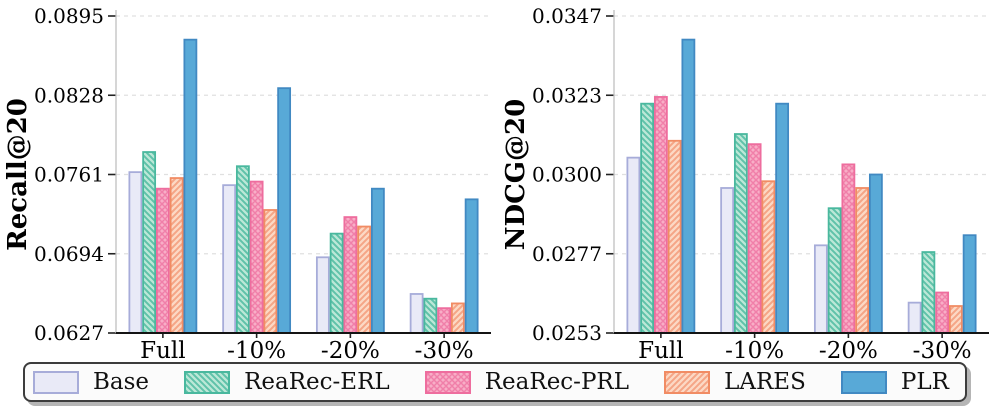 The height and width of the screenshot is (414, 997). What do you see at coordinates (69, 95) in the screenshot?
I see `y-tick-label: 0.0828` at bounding box center [69, 95].